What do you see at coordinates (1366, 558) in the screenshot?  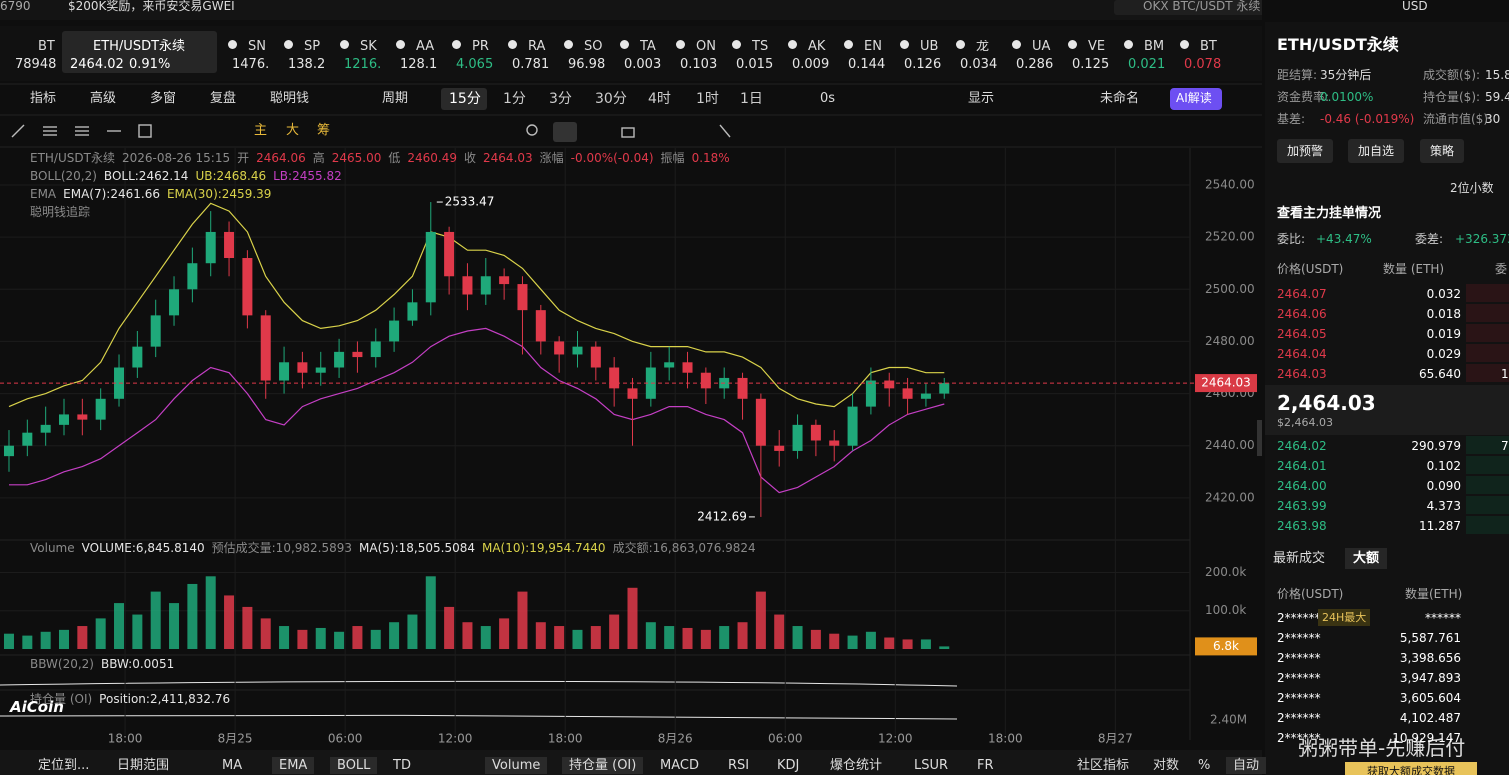 I see `trade-tab: 大额` at bounding box center [1366, 558].